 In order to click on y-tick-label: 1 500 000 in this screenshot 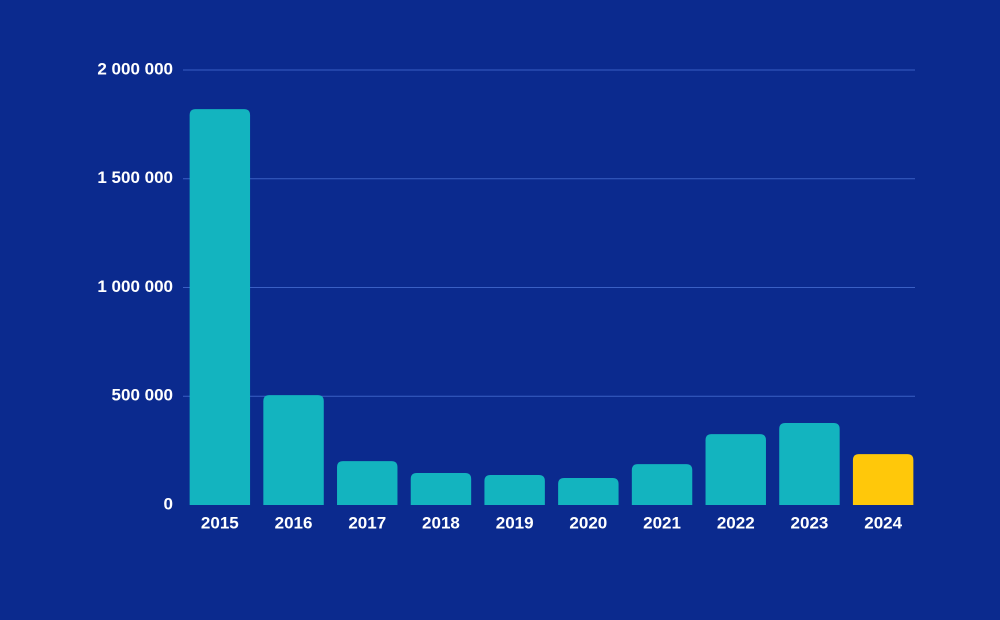, I will do `click(135, 177)`.